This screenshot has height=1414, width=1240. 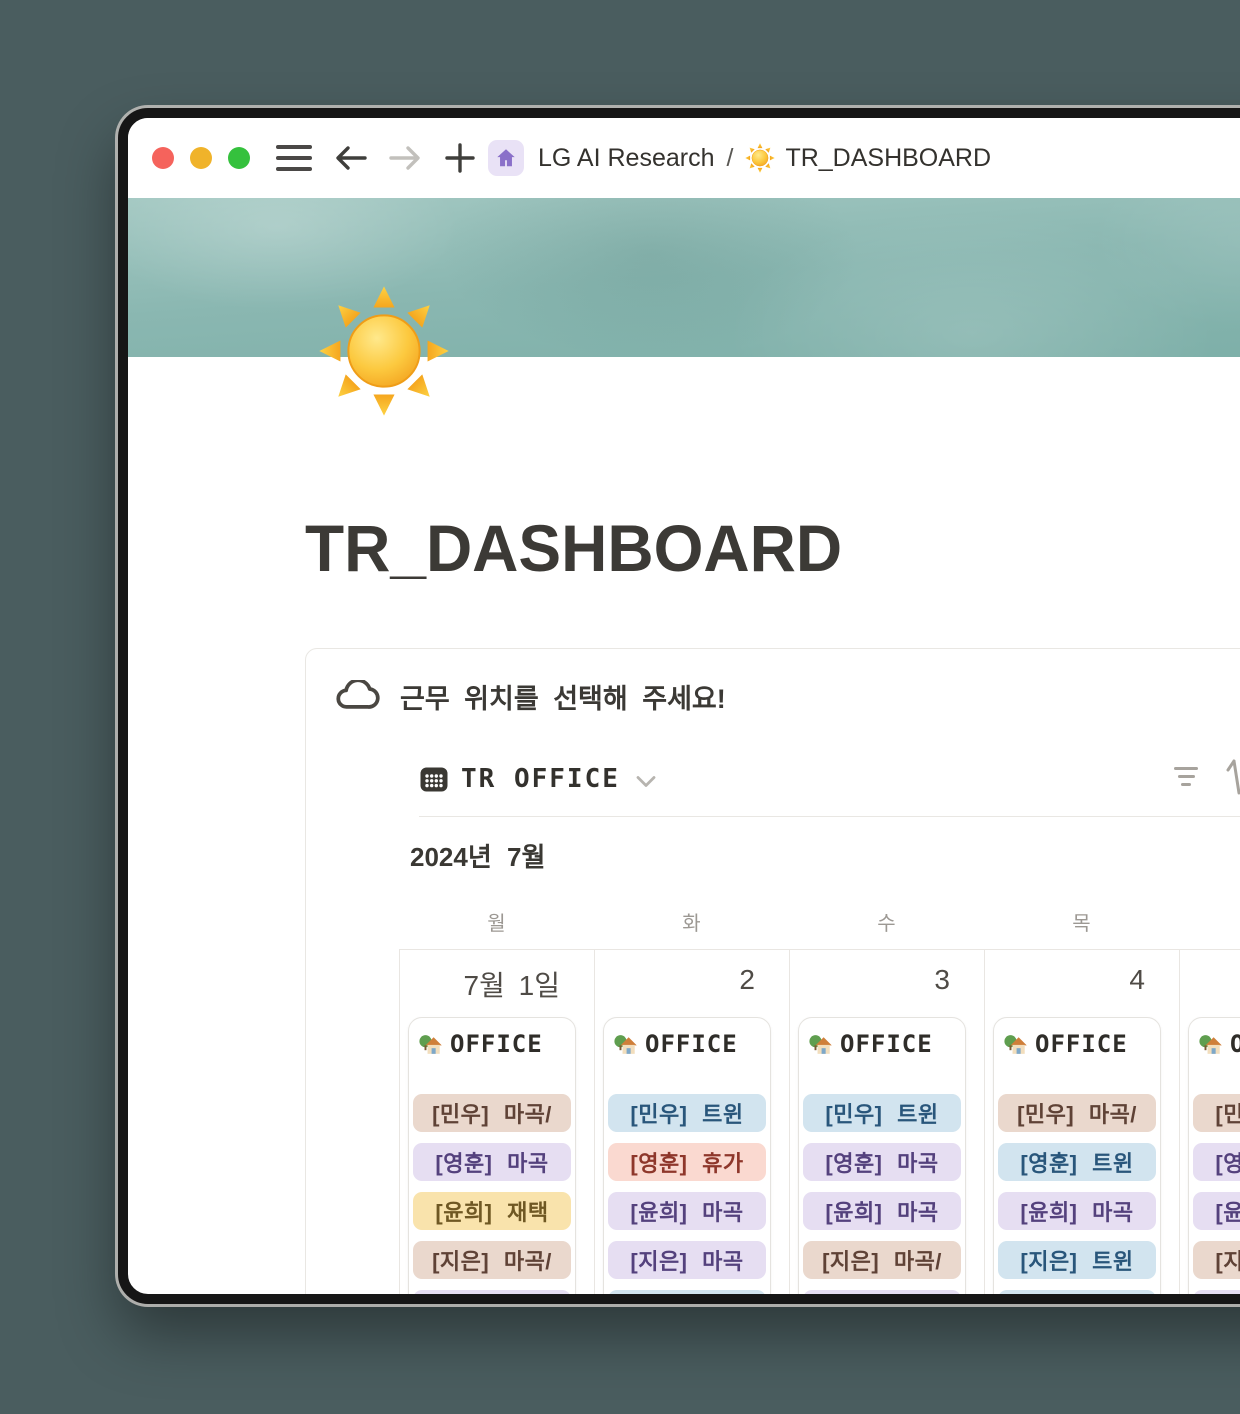 I want to click on forward-button, so click(x=405, y=158).